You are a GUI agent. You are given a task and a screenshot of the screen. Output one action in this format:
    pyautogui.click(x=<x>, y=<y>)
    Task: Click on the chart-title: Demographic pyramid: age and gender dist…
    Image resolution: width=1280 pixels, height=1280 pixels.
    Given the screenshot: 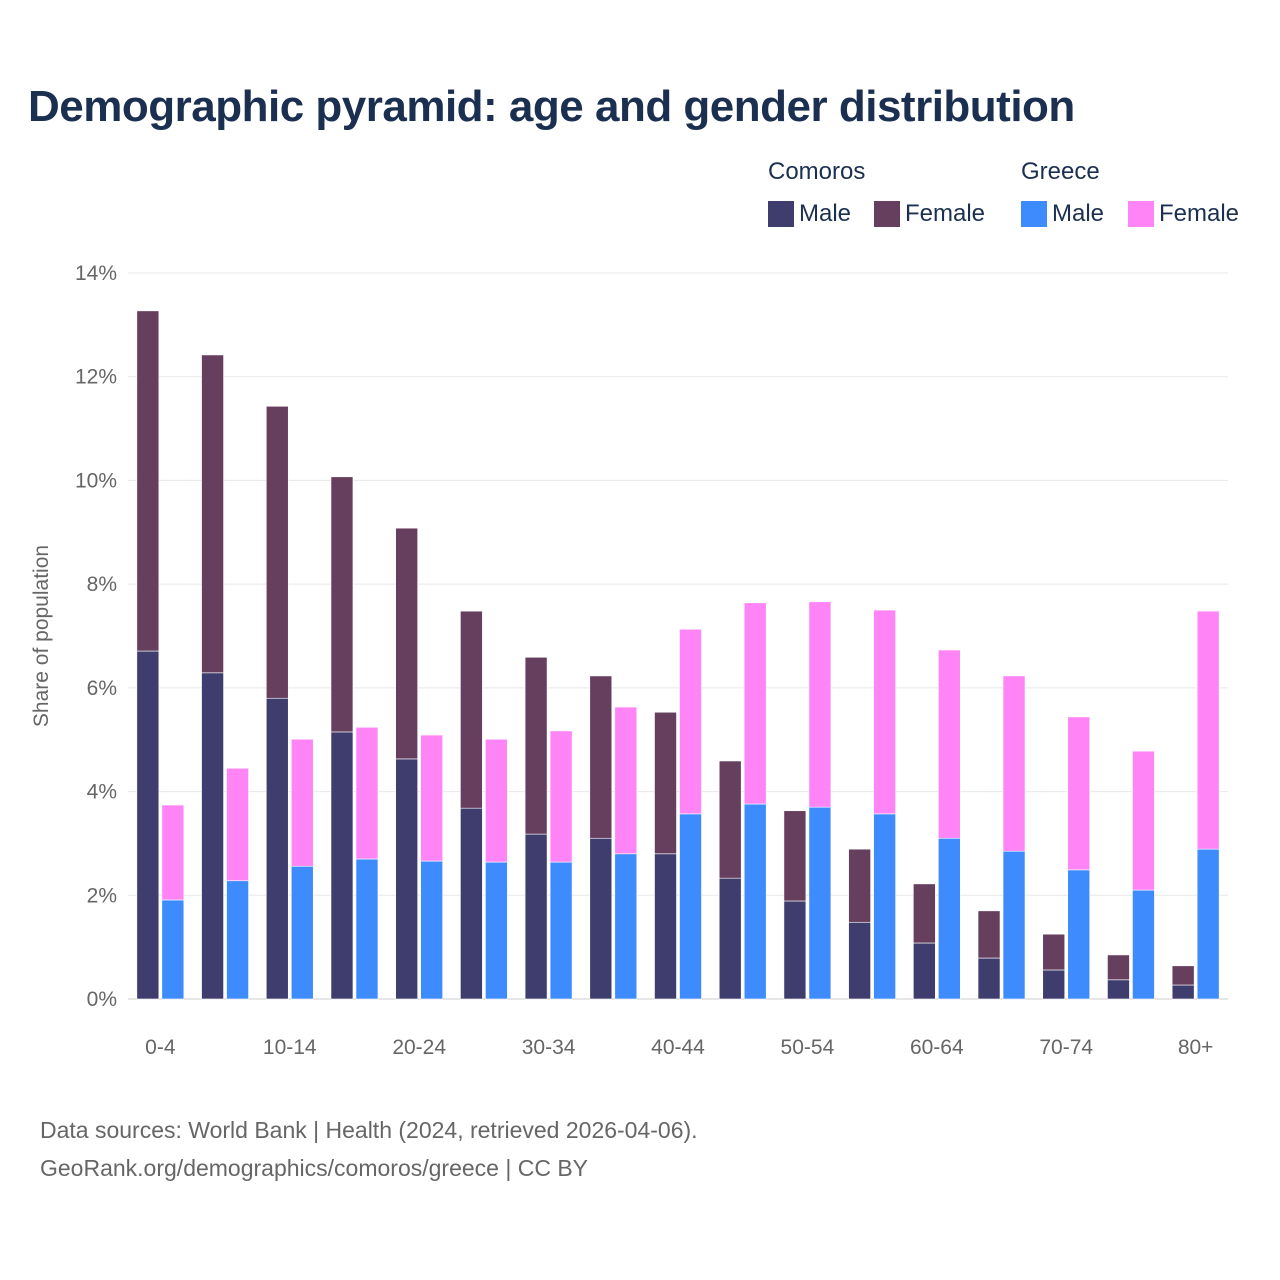 What is the action you would take?
    pyautogui.click(x=551, y=106)
    